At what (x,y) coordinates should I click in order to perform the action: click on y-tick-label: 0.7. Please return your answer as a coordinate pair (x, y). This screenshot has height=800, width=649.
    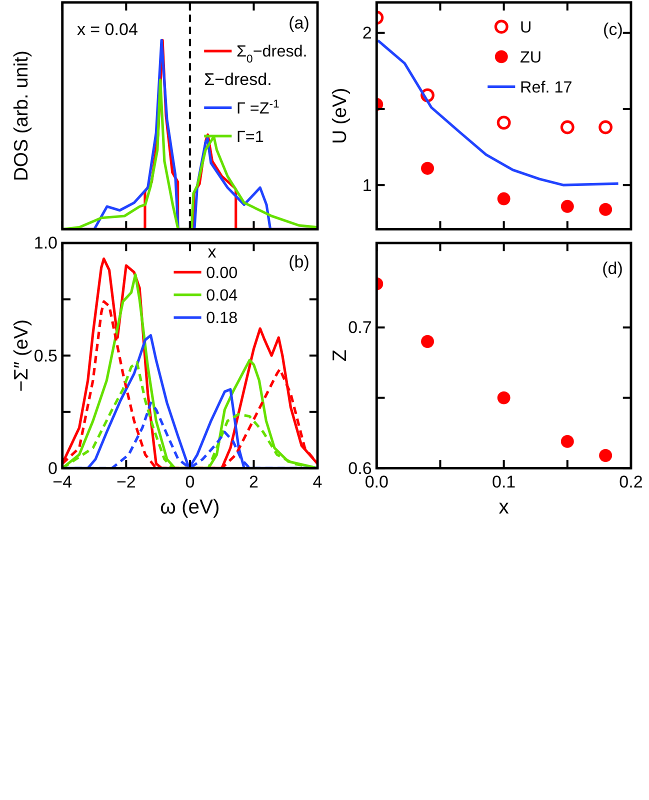
    Looking at the image, I should click on (360, 328).